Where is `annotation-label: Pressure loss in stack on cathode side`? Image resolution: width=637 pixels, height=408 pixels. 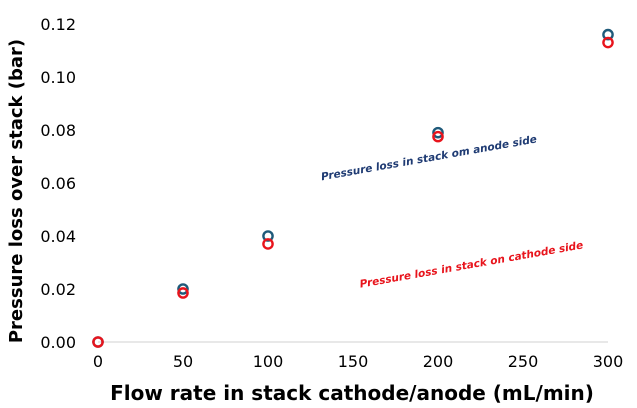
annotation-label: Pressure loss in stack on cathode side is located at coordinates (471, 264).